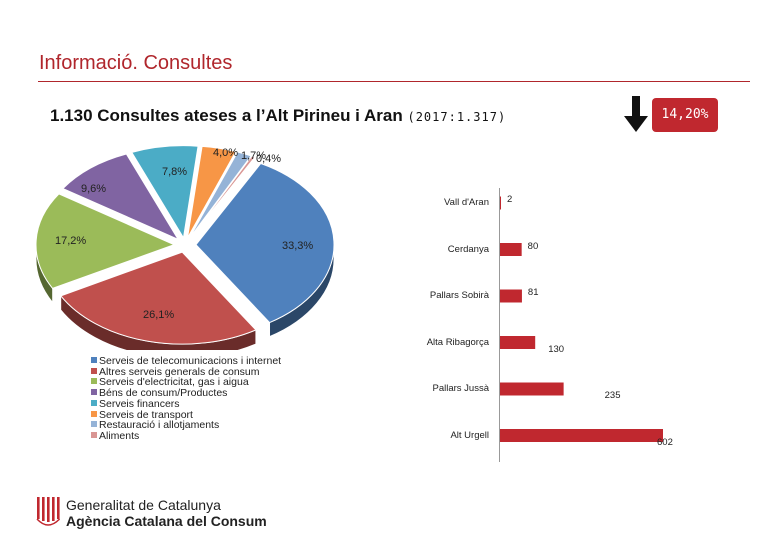 This screenshot has width=780, height=540. What do you see at coordinates (298, 246) in the screenshot?
I see `pie-slice-label: 33,3%` at bounding box center [298, 246].